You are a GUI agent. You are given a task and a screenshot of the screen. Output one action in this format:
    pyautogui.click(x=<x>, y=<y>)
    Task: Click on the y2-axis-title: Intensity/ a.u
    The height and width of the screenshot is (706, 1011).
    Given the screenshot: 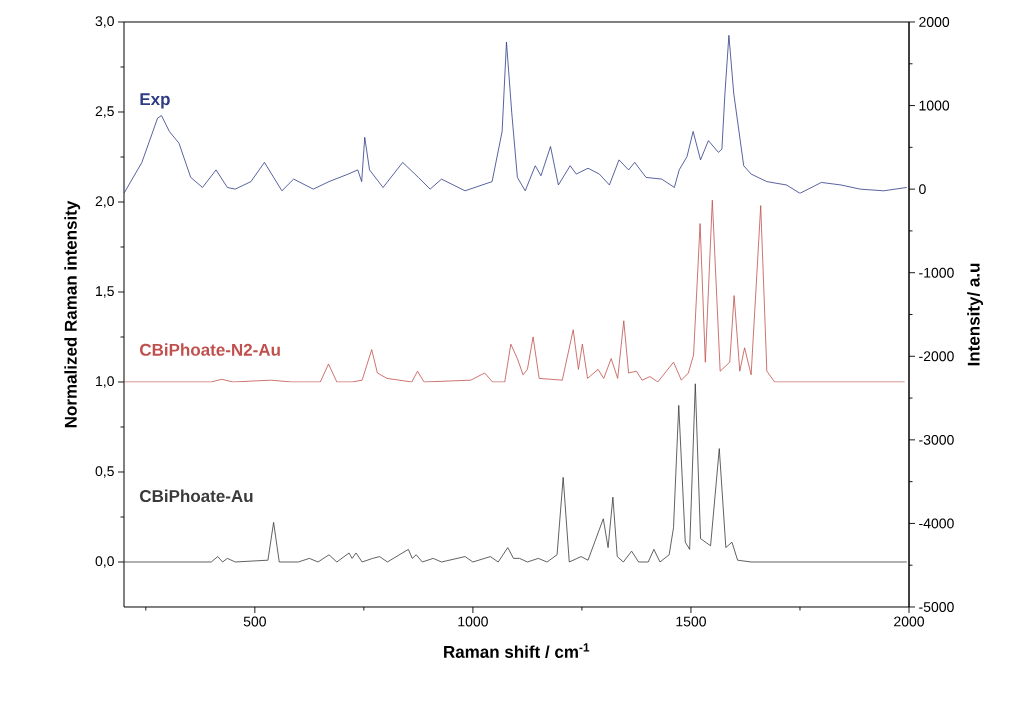 What is the action you would take?
    pyautogui.click(x=975, y=314)
    